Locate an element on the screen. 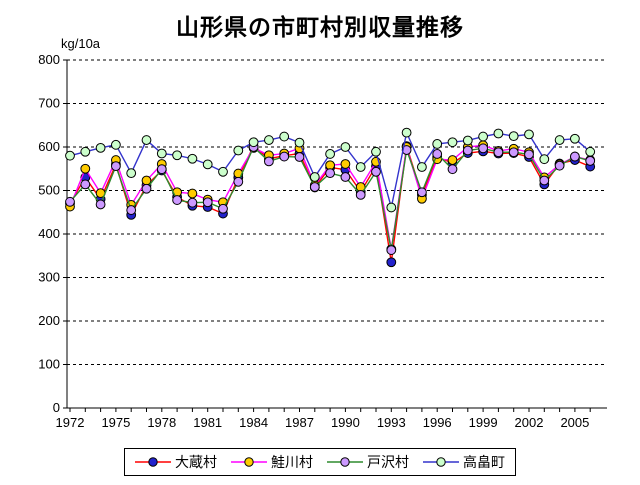  legend-label: 鮭川村 is located at coordinates (292, 462).